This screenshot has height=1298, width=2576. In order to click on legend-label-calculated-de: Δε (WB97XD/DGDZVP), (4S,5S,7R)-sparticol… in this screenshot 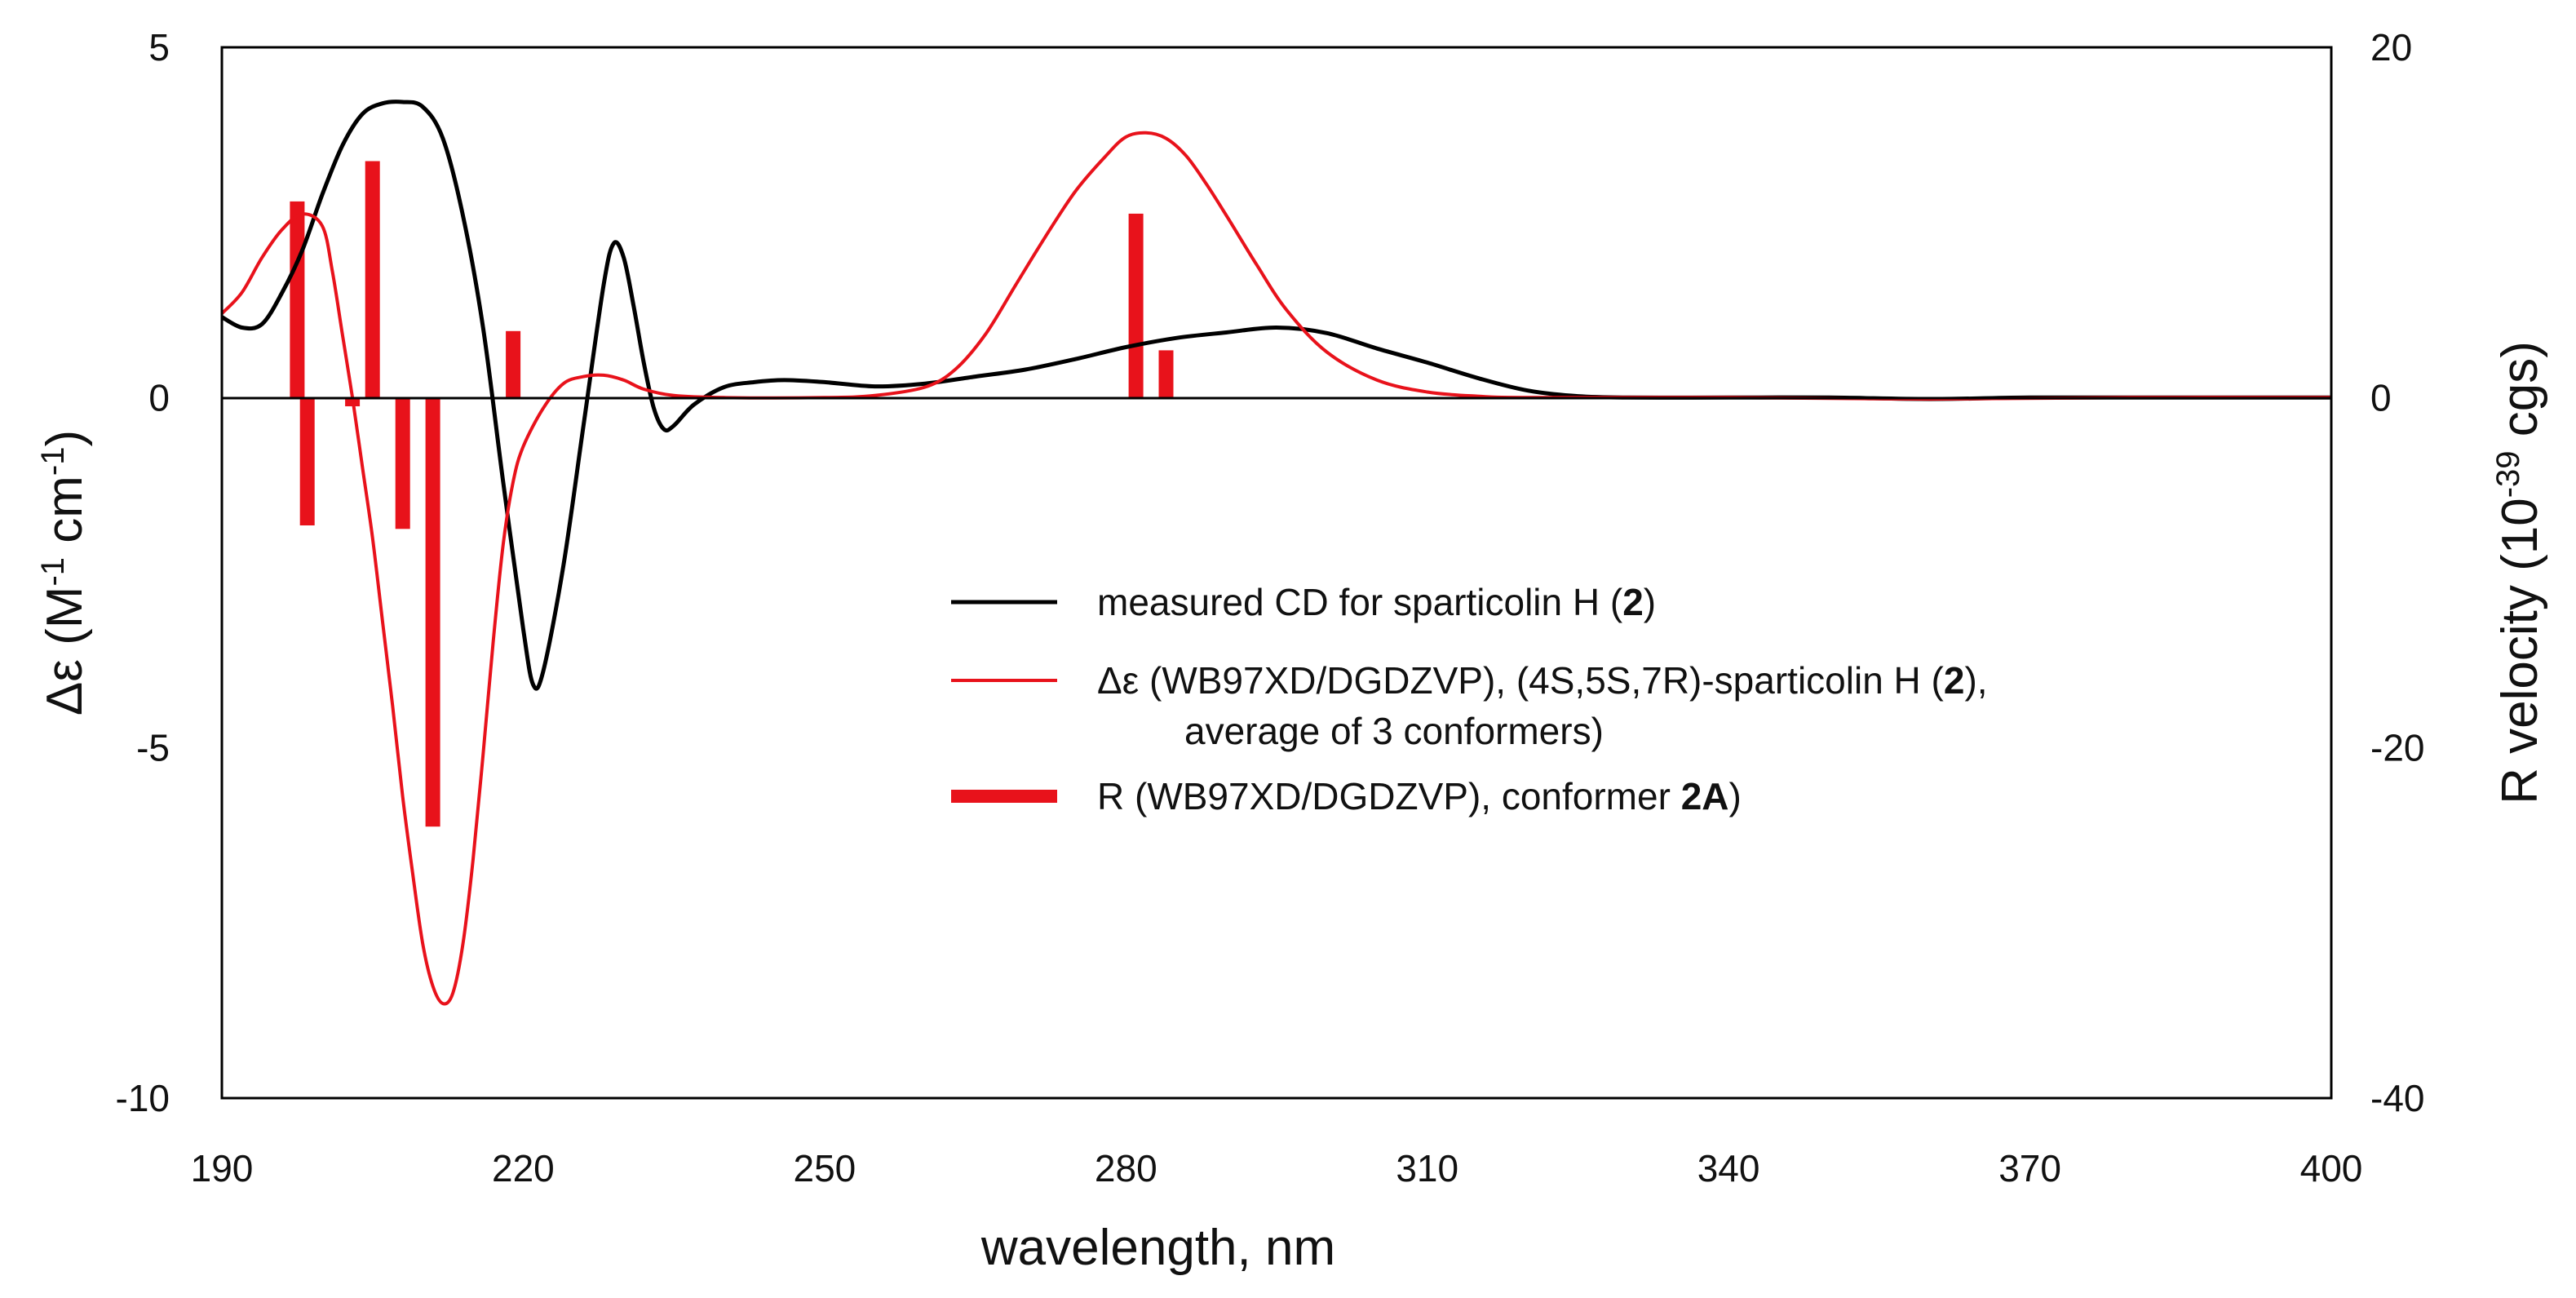, I will do `click(1542, 680)`.